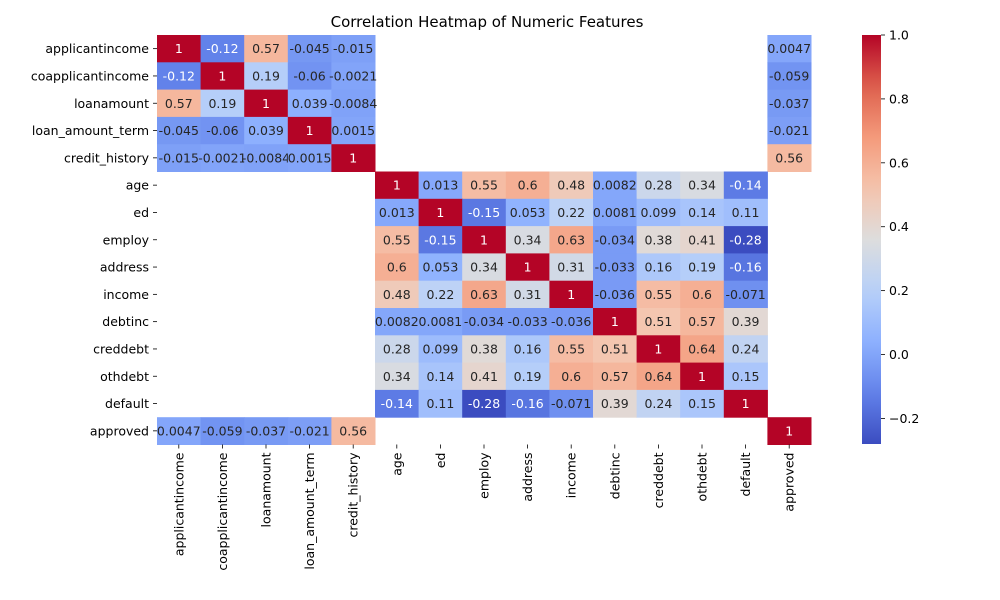  What do you see at coordinates (899, 35) in the screenshot?
I see `colorbar-tick-label: 1.0` at bounding box center [899, 35].